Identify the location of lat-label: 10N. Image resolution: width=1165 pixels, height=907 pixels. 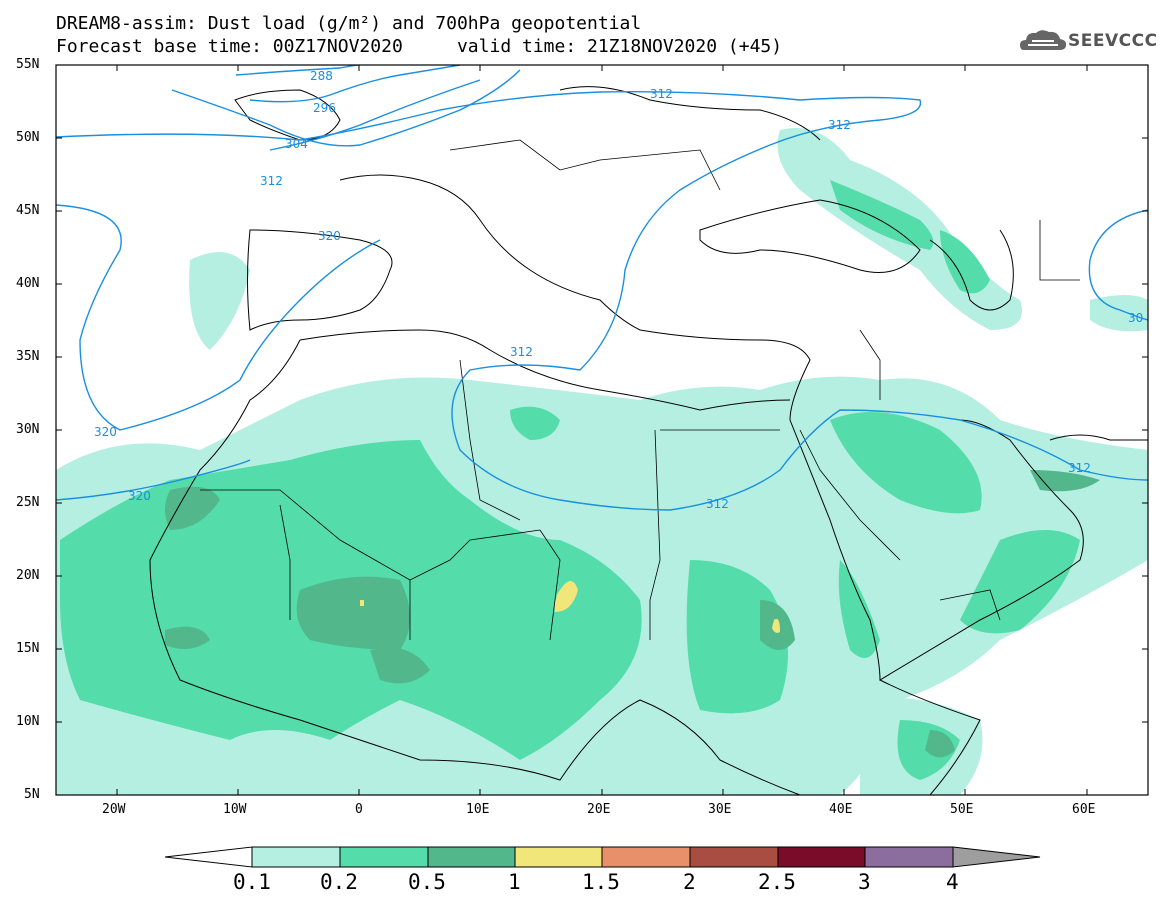
(28, 721).